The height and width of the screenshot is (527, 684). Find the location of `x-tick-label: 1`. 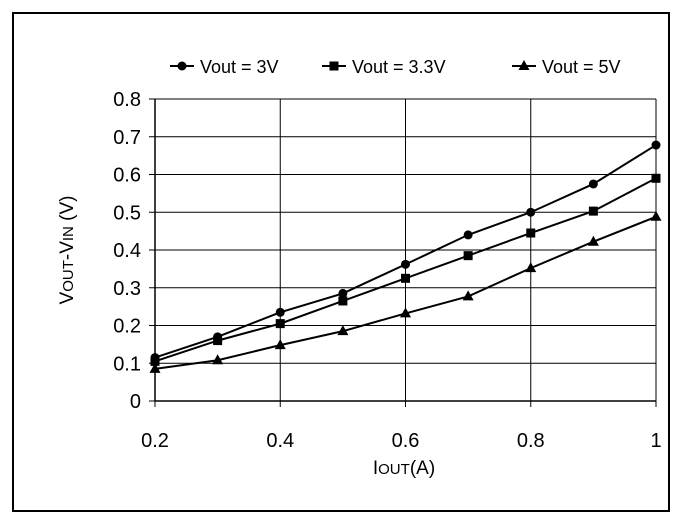

x-tick-label: 1 is located at coordinates (655, 441).